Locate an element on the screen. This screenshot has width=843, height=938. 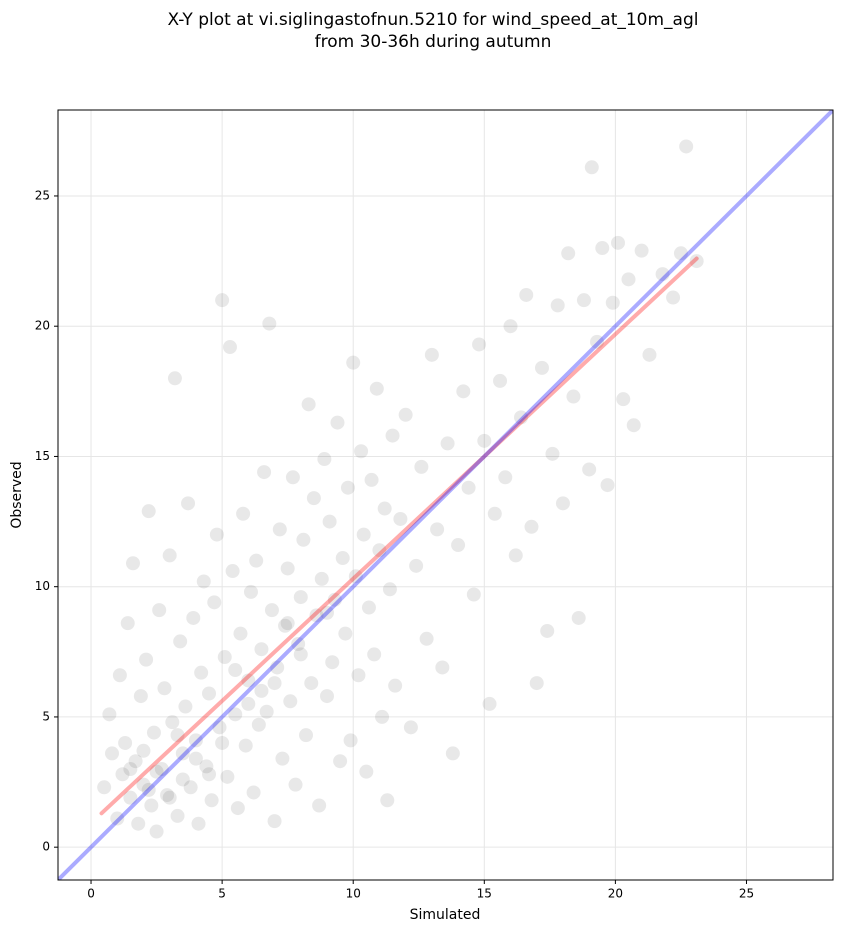
y-tick-label: 15 is located at coordinates (42, 456).